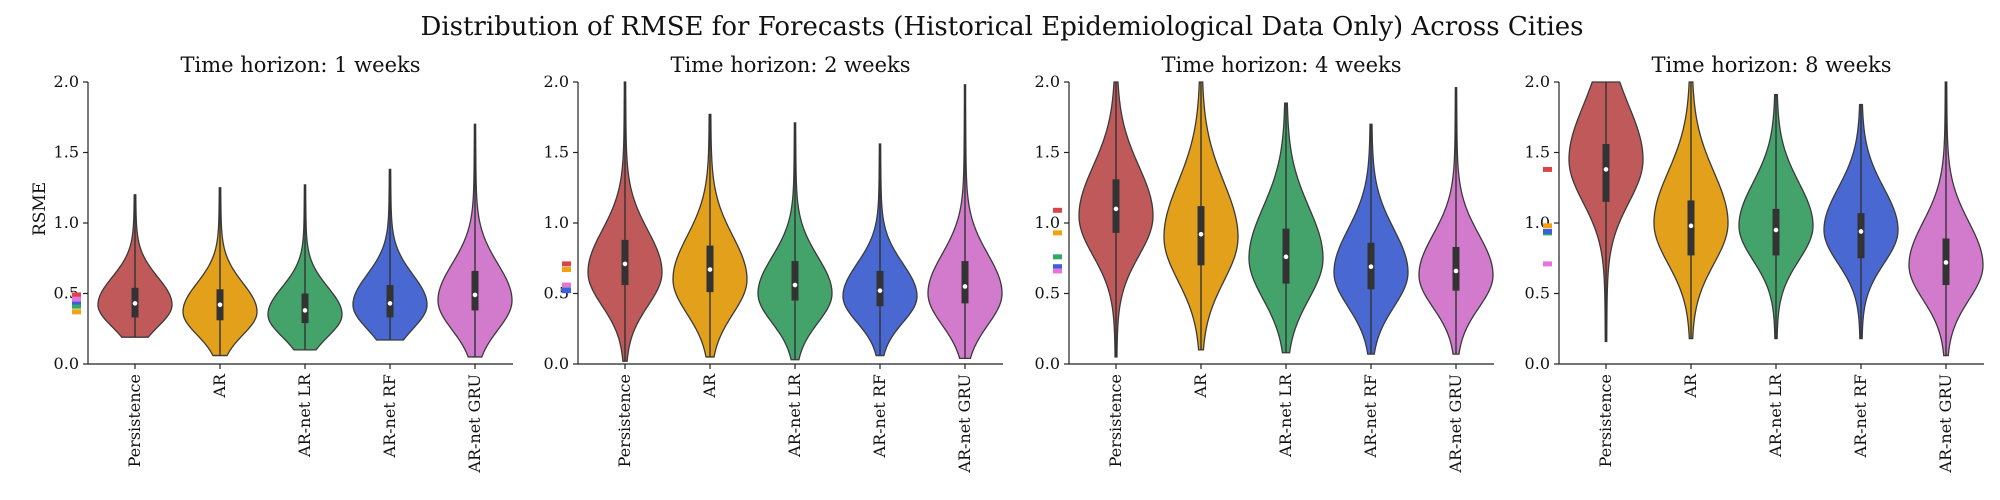  What do you see at coordinates (1771, 65) in the screenshot?
I see `panel-title: Time horizon: 8 weeks` at bounding box center [1771, 65].